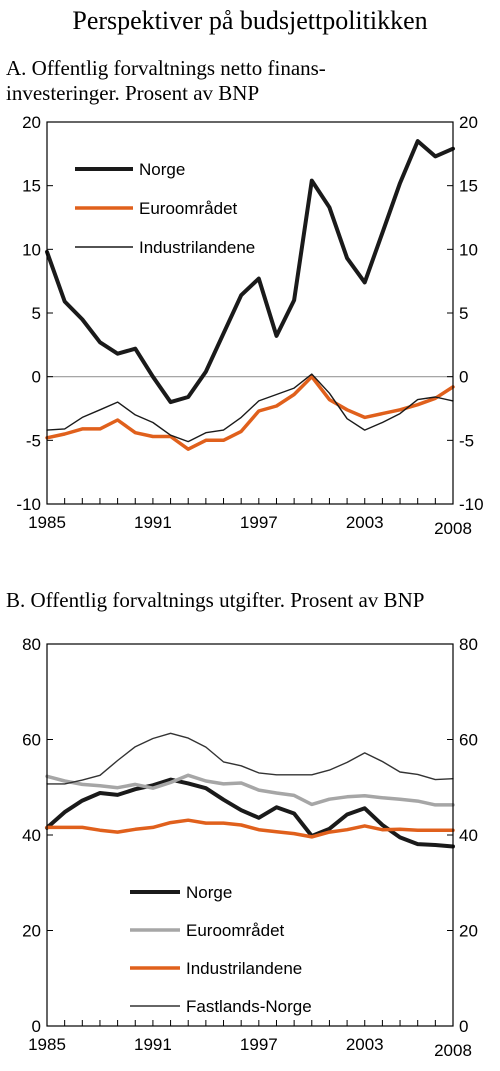 This screenshot has width=500, height=1071. I want to click on y-tick-label-right: -10, so click(471, 504).